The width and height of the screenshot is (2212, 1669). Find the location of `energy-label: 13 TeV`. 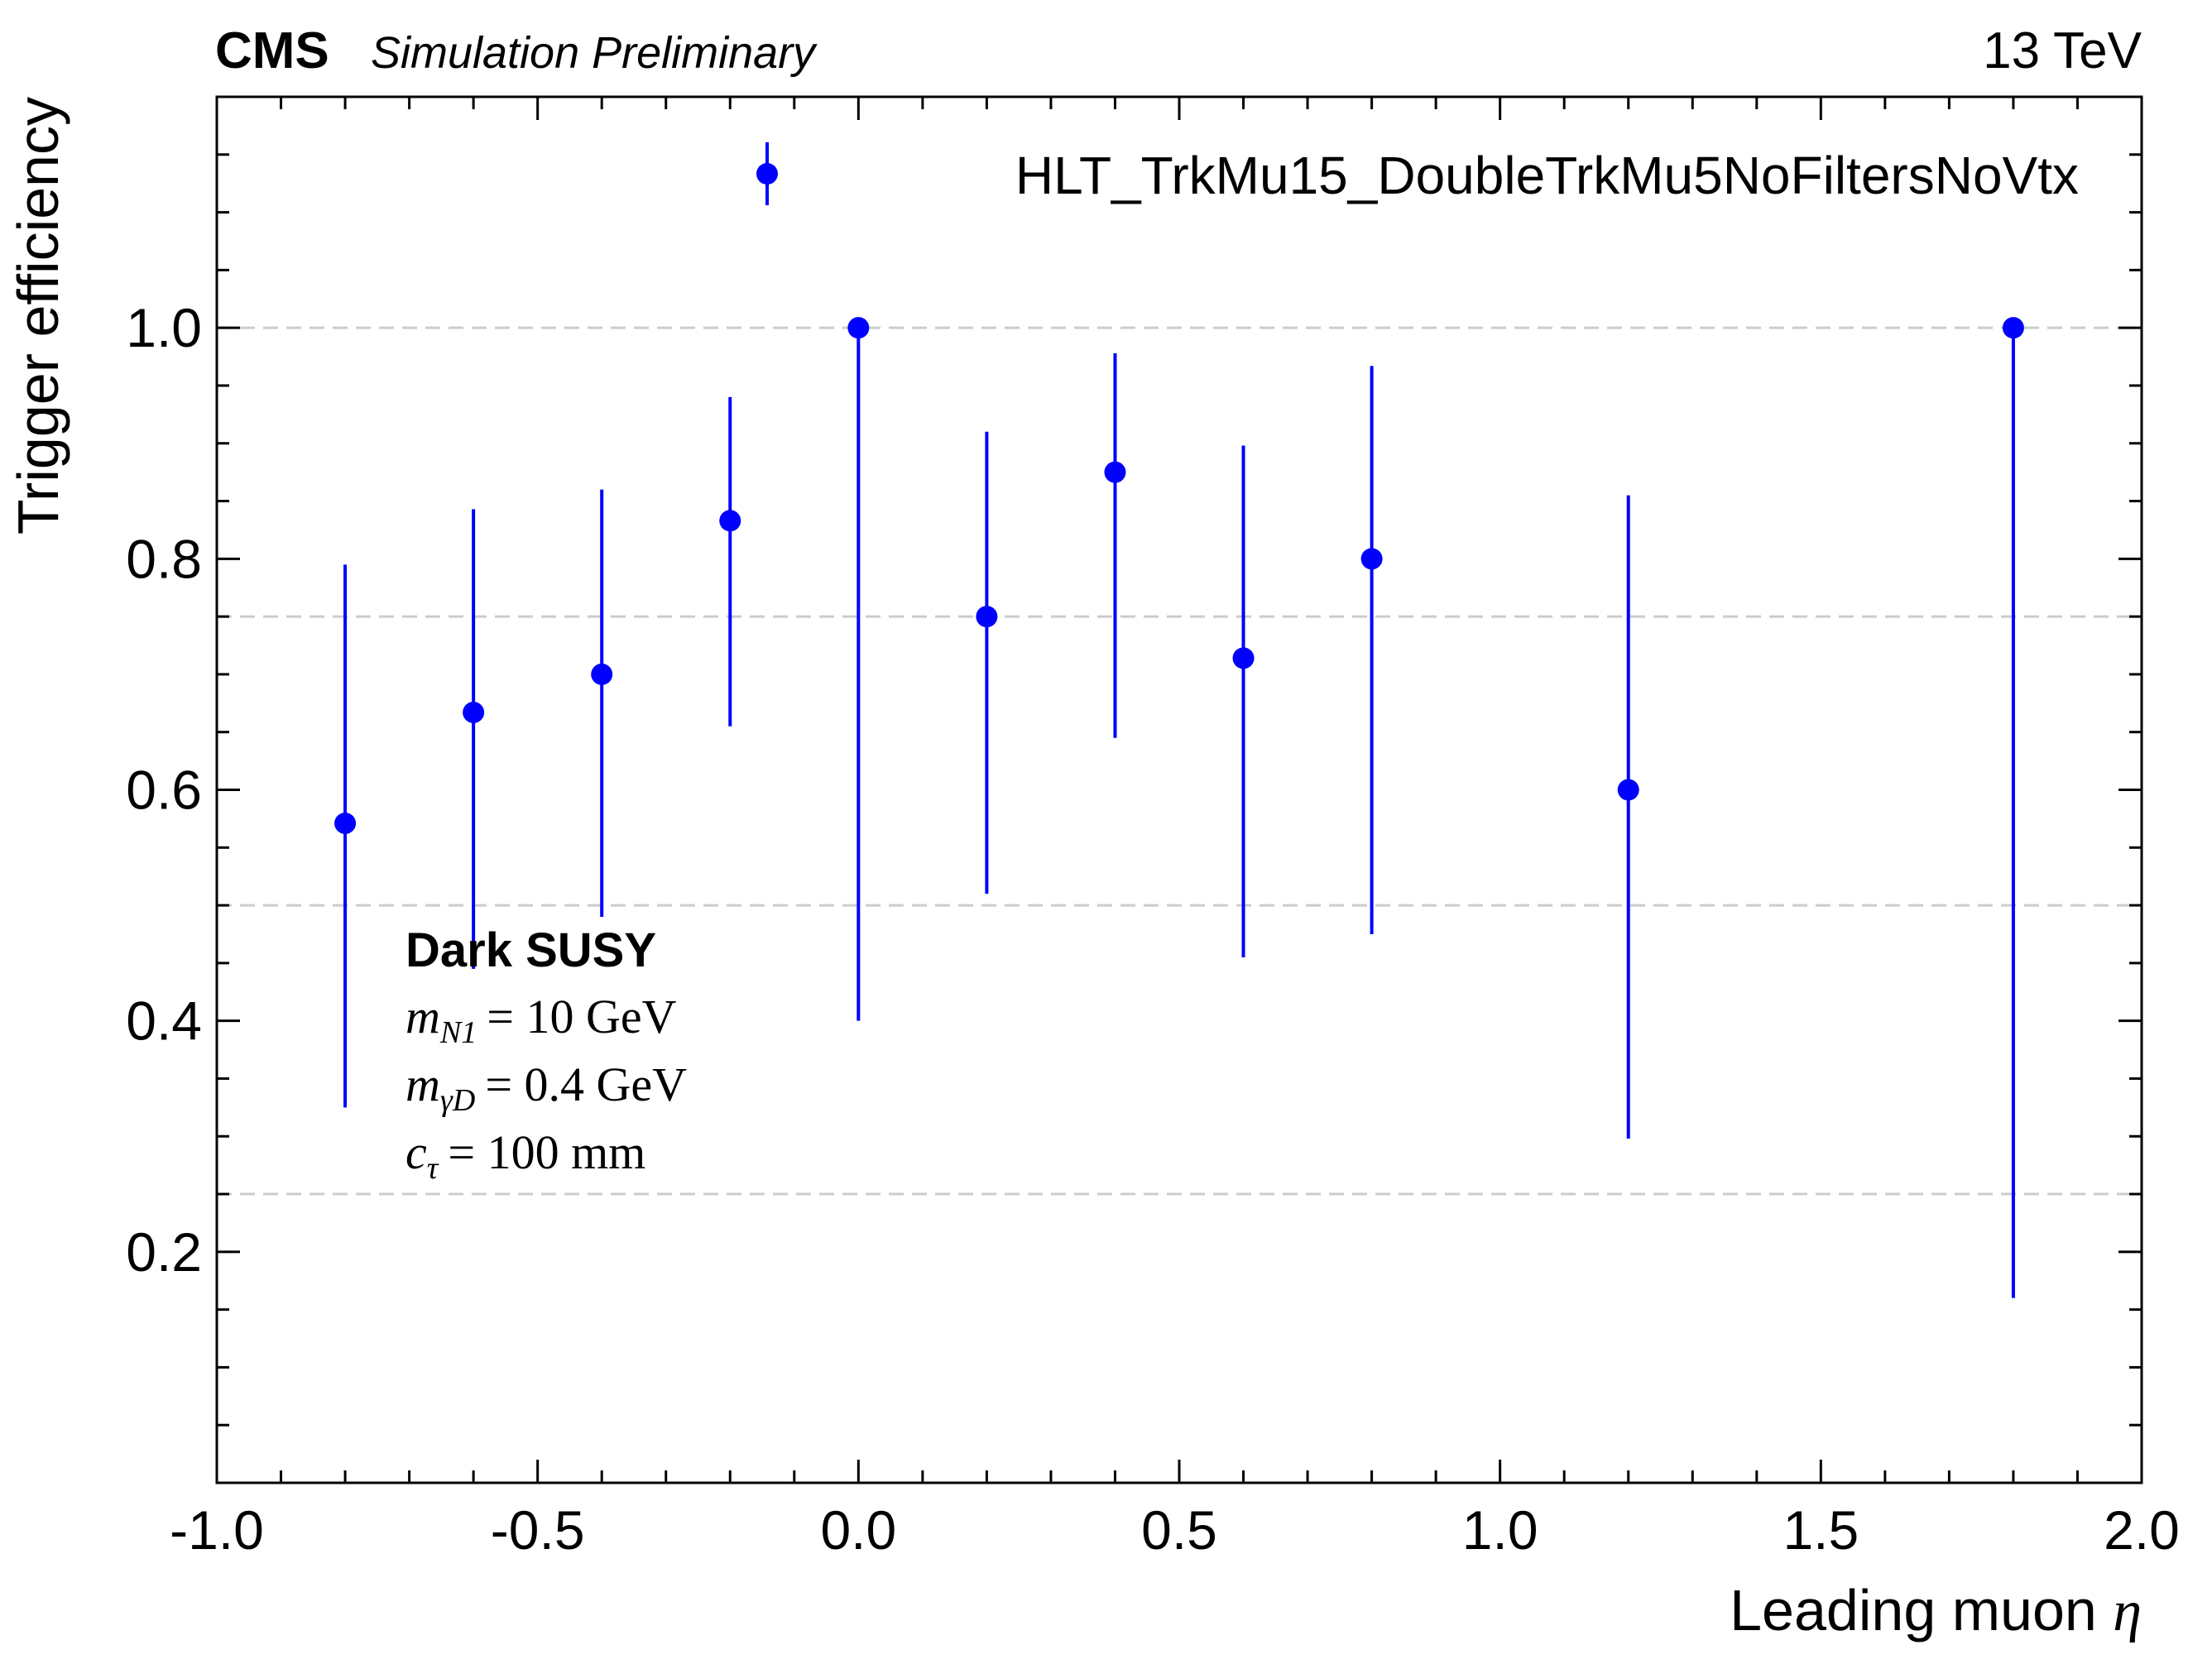

energy-label: 13 TeV is located at coordinates (2062, 50).